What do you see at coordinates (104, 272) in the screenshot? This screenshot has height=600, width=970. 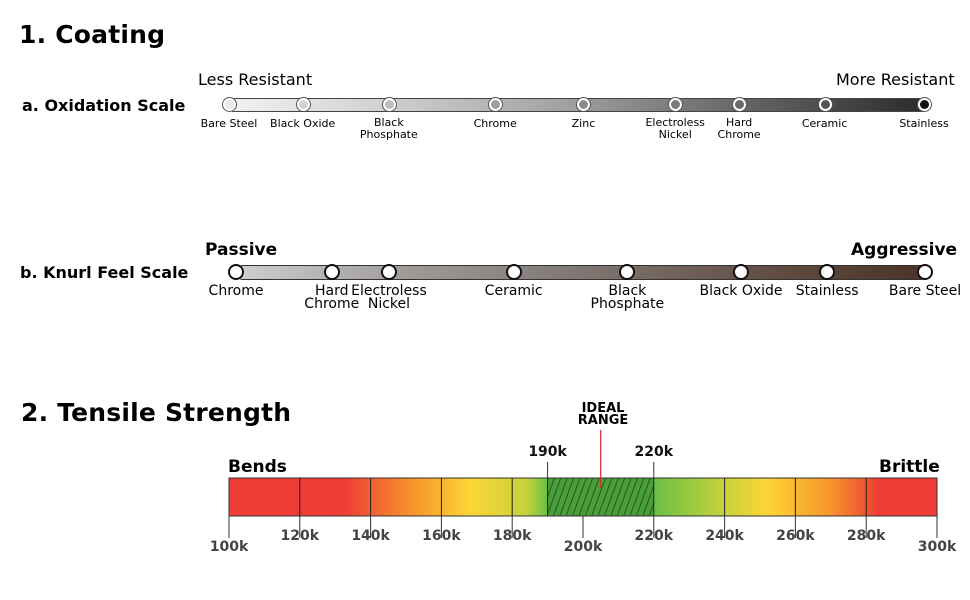 I see `knurl-feel-scale-label: b. Knurl Feel Scale` at bounding box center [104, 272].